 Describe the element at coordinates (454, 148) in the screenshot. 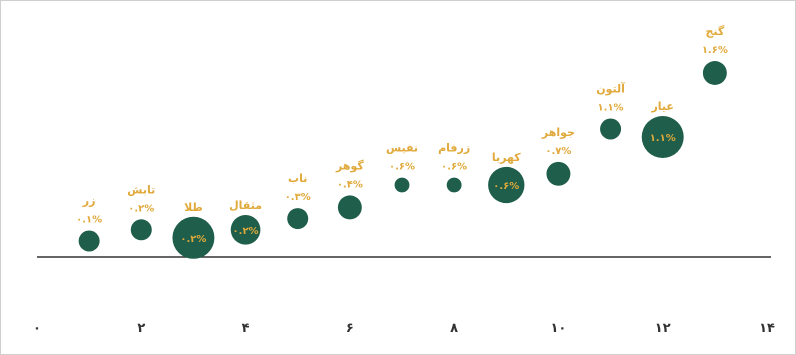

I see `bubble-name-label: زرفام` at that location.